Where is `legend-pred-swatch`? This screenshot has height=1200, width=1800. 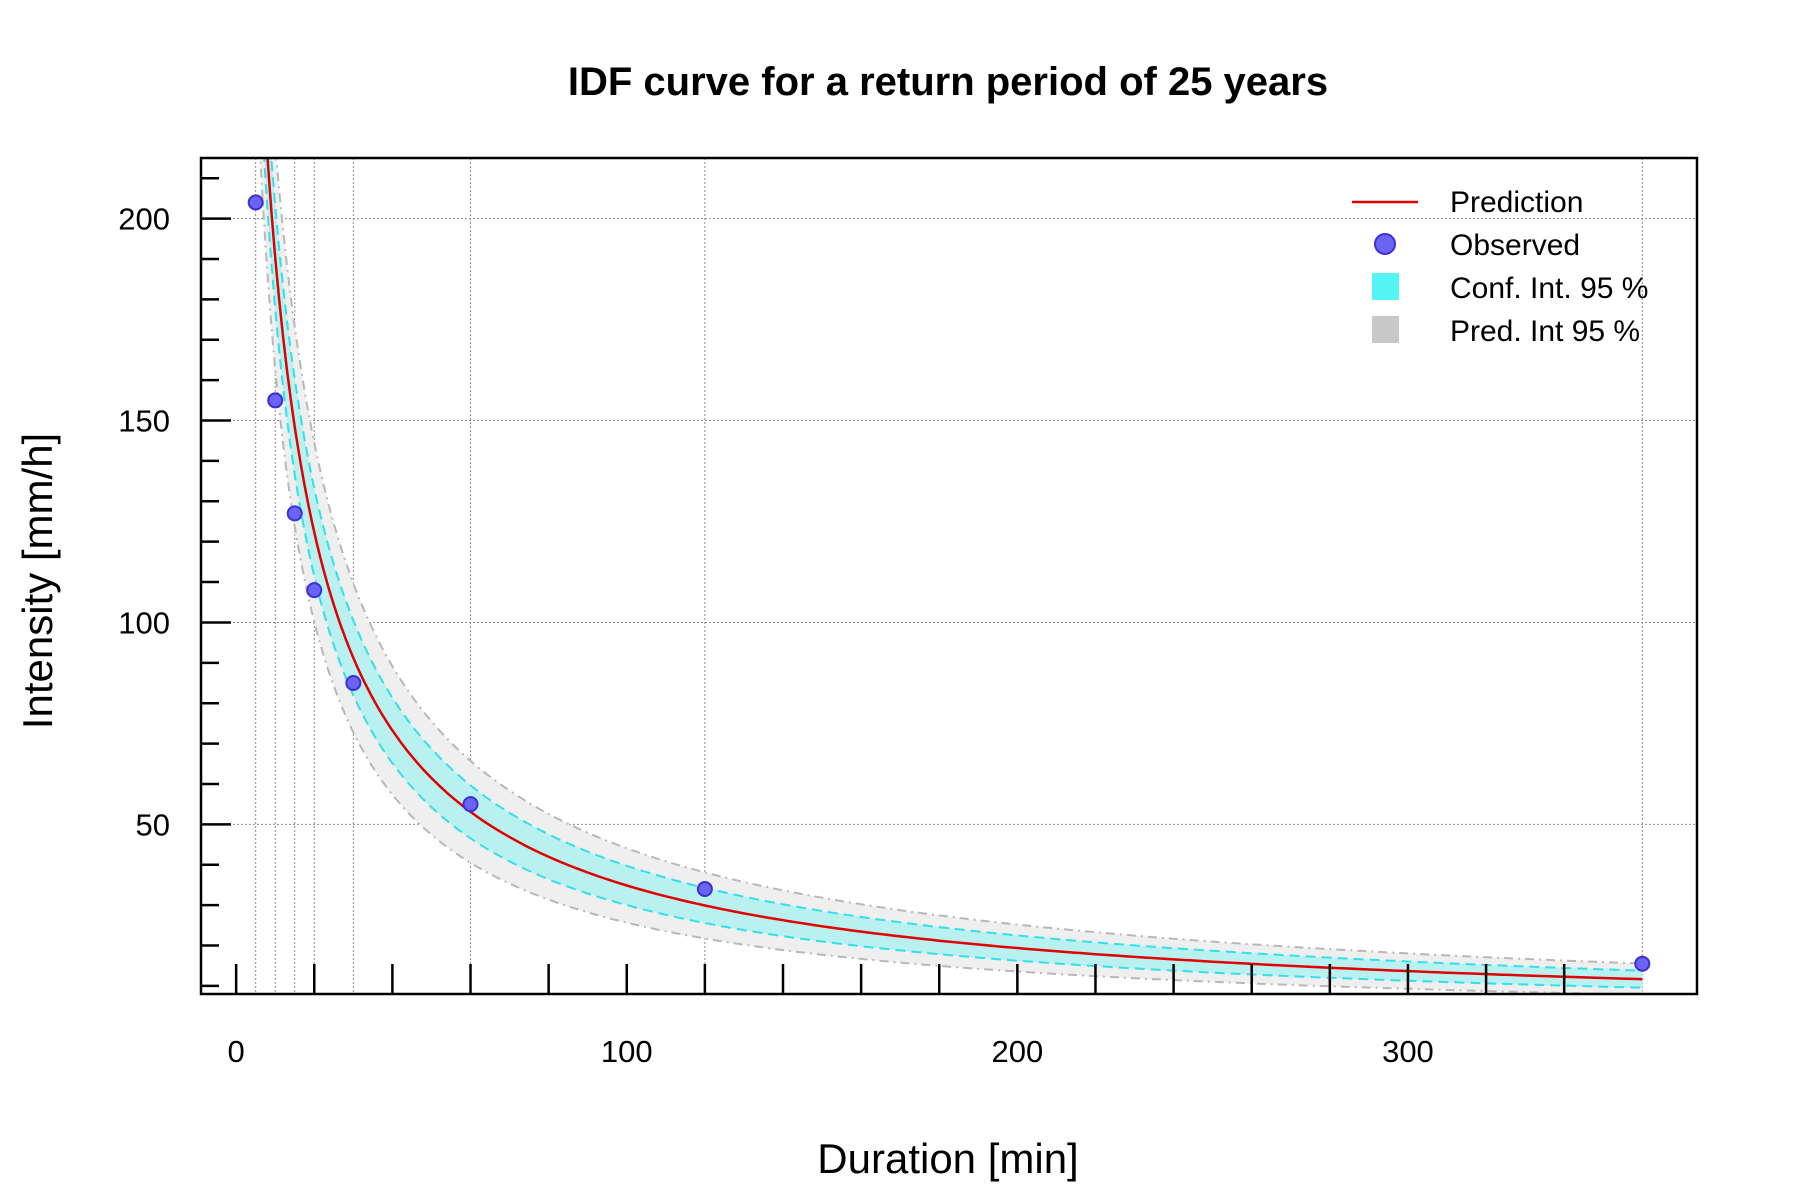 legend-pred-swatch is located at coordinates (1385, 329).